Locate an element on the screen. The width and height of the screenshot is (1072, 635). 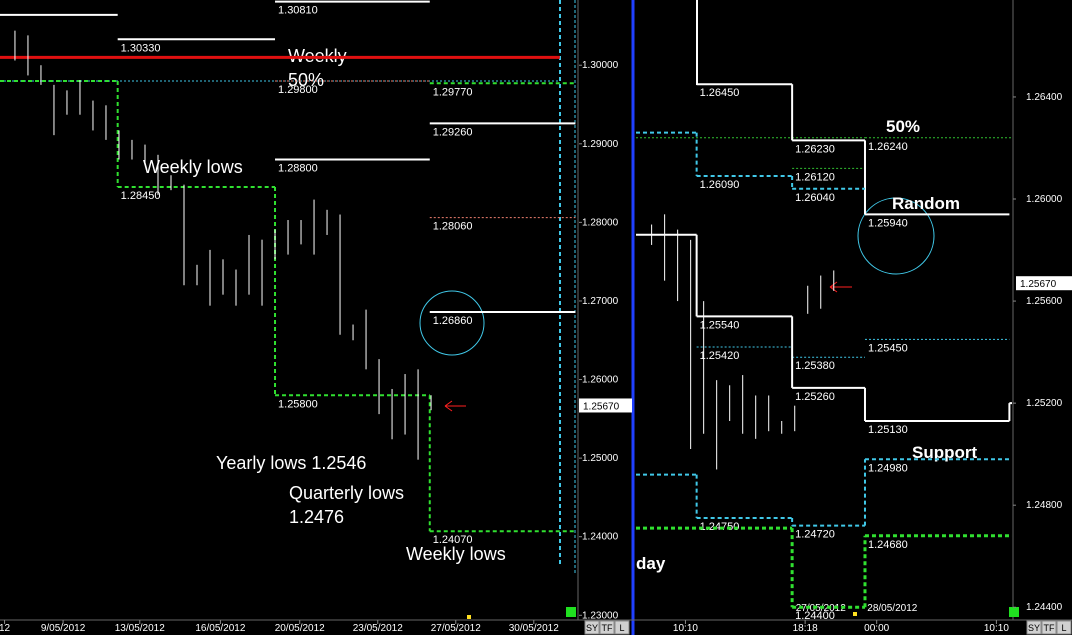
level-label: 1.24680 is located at coordinates (888, 545).